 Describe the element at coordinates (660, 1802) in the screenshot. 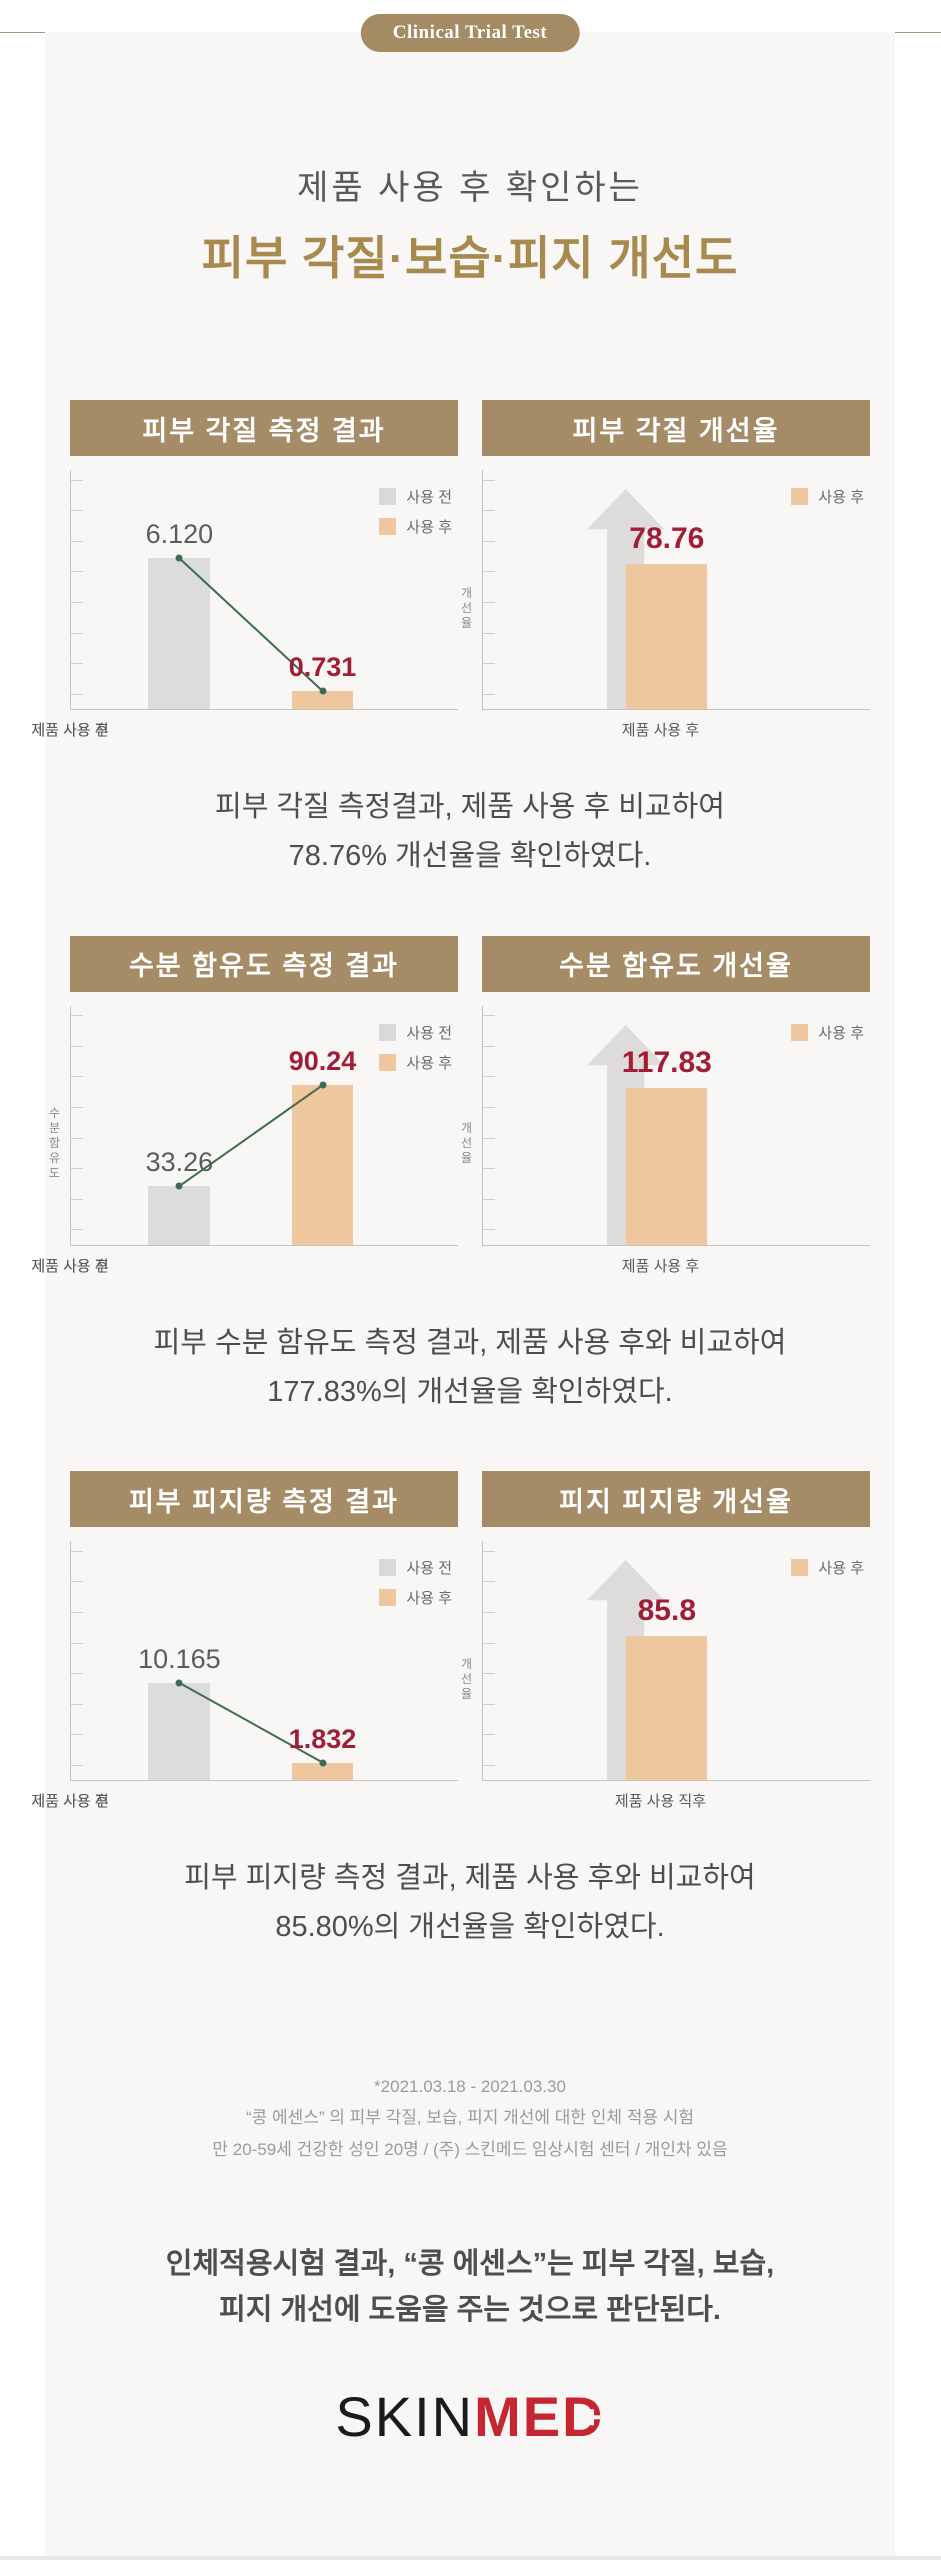

I see `x-label-after: 제품 사용 직후` at that location.